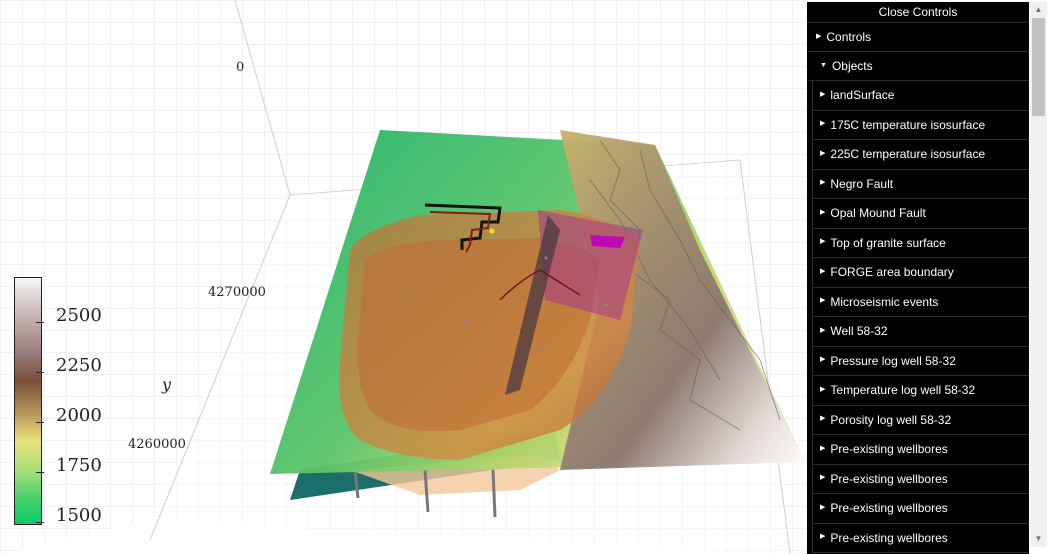 The height and width of the screenshot is (554, 1050). I want to click on object-item-label: FORGE area boundary, so click(892, 272).